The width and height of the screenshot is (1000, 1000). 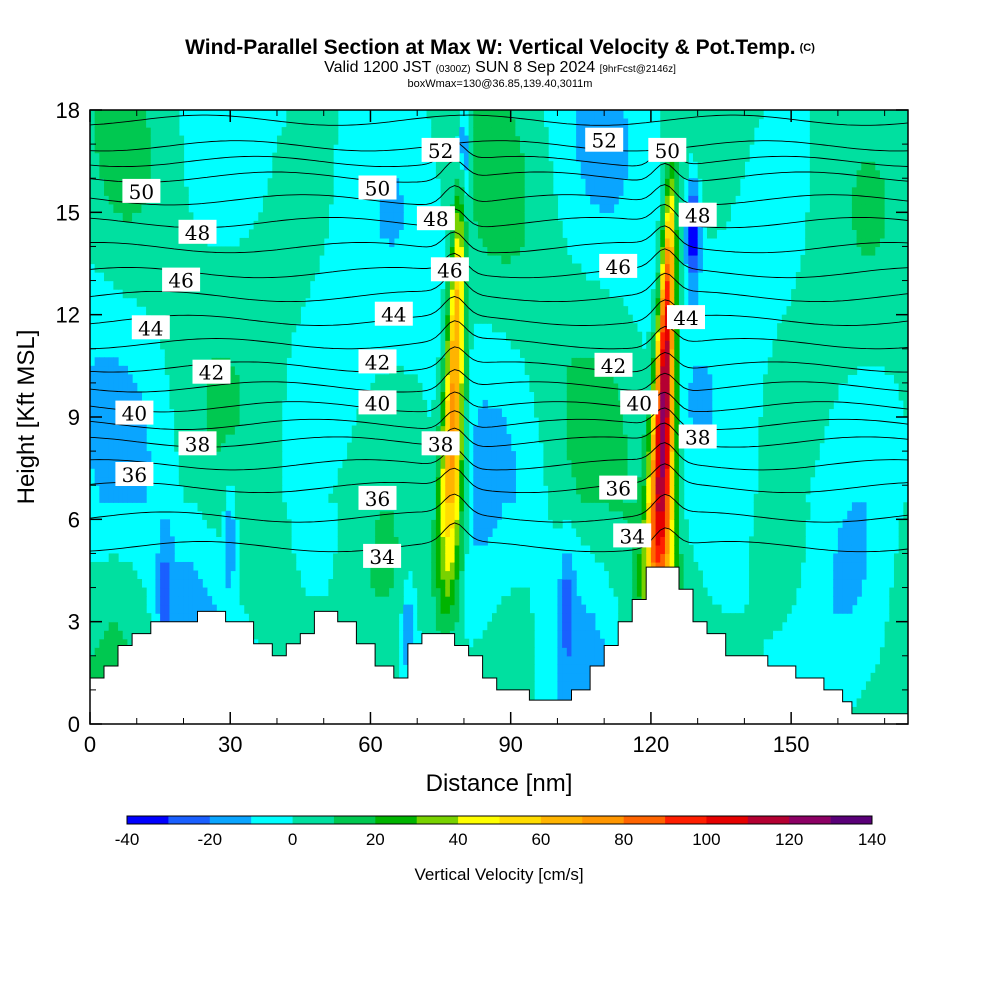 What do you see at coordinates (791, 744) in the screenshot?
I see `x-tick-label: 150` at bounding box center [791, 744].